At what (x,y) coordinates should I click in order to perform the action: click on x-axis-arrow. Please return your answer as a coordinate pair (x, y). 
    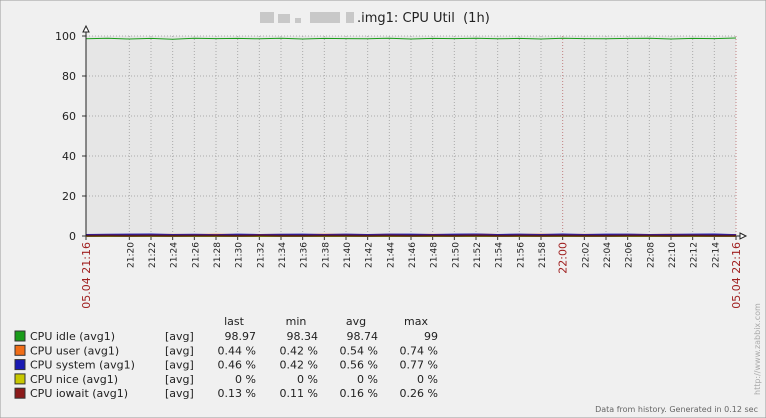
    Looking at the image, I should click on (743, 236).